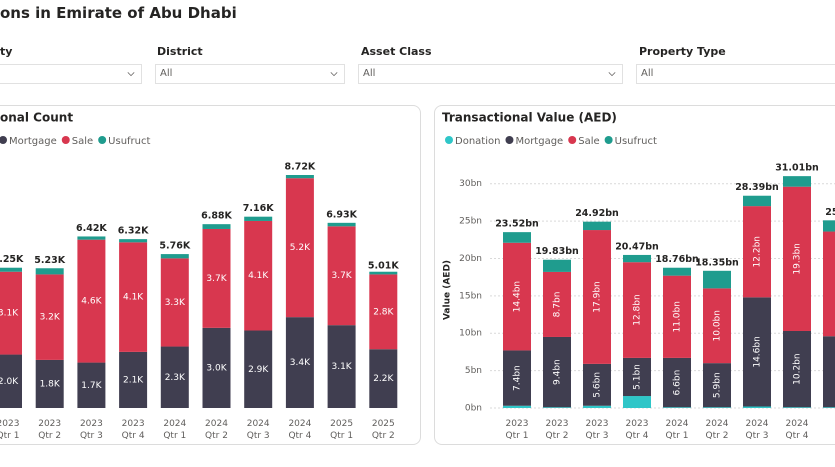 The height and width of the screenshot is (467, 835). I want to click on value-label: 3.1K, so click(341, 367).